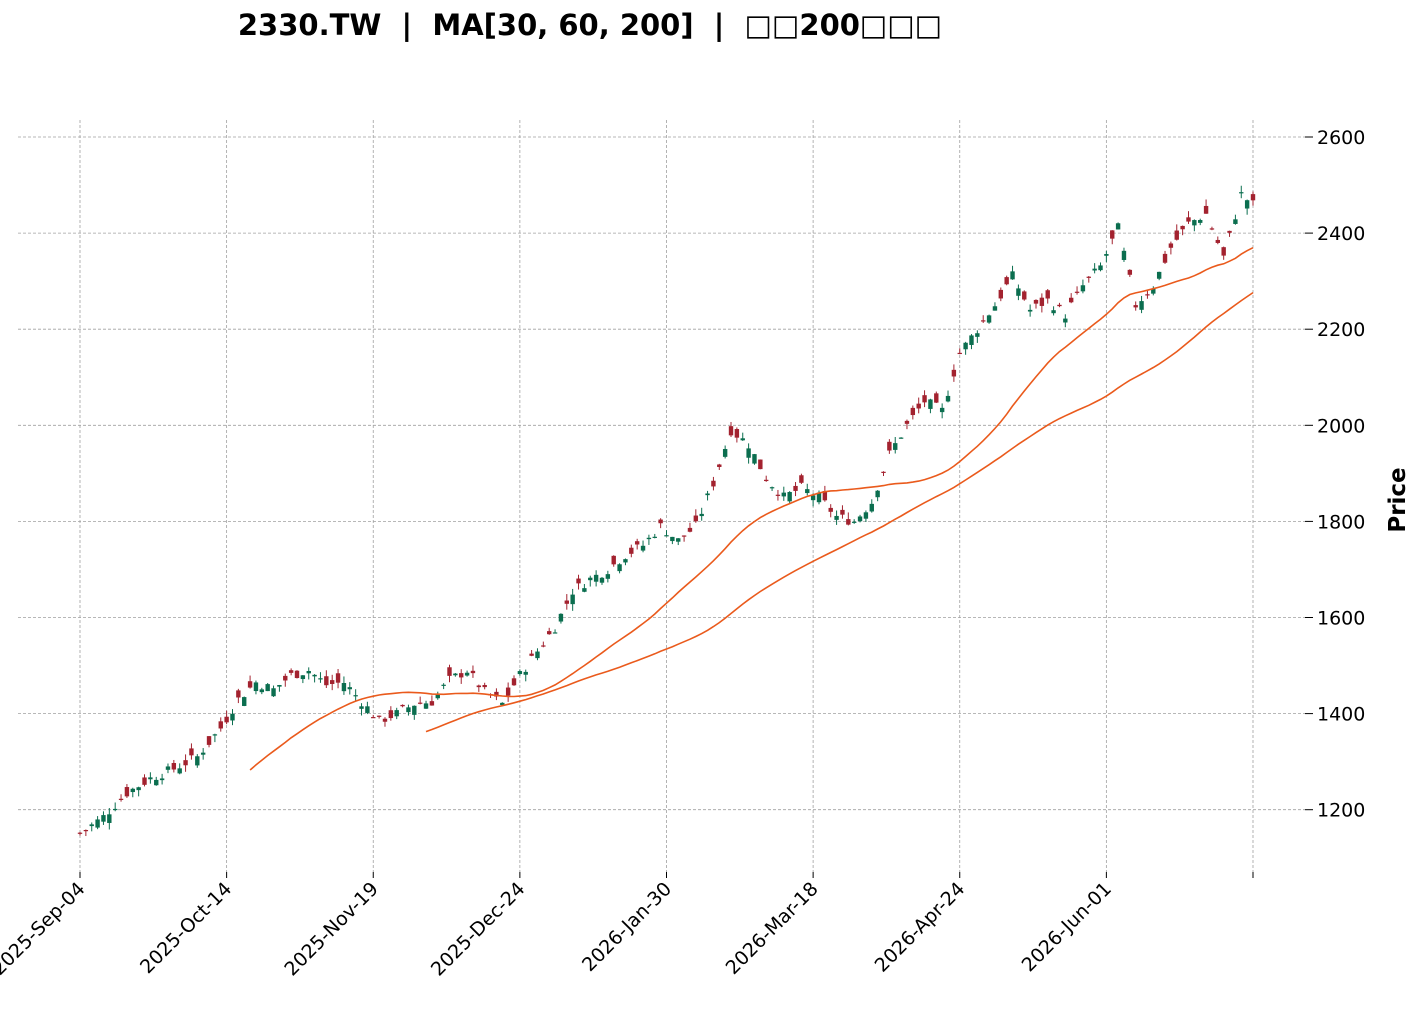  What do you see at coordinates (590, 25) in the screenshot?
I see `chart-title: 2330.TW | MA[30, 60, 200] | □□200□□□` at bounding box center [590, 25].